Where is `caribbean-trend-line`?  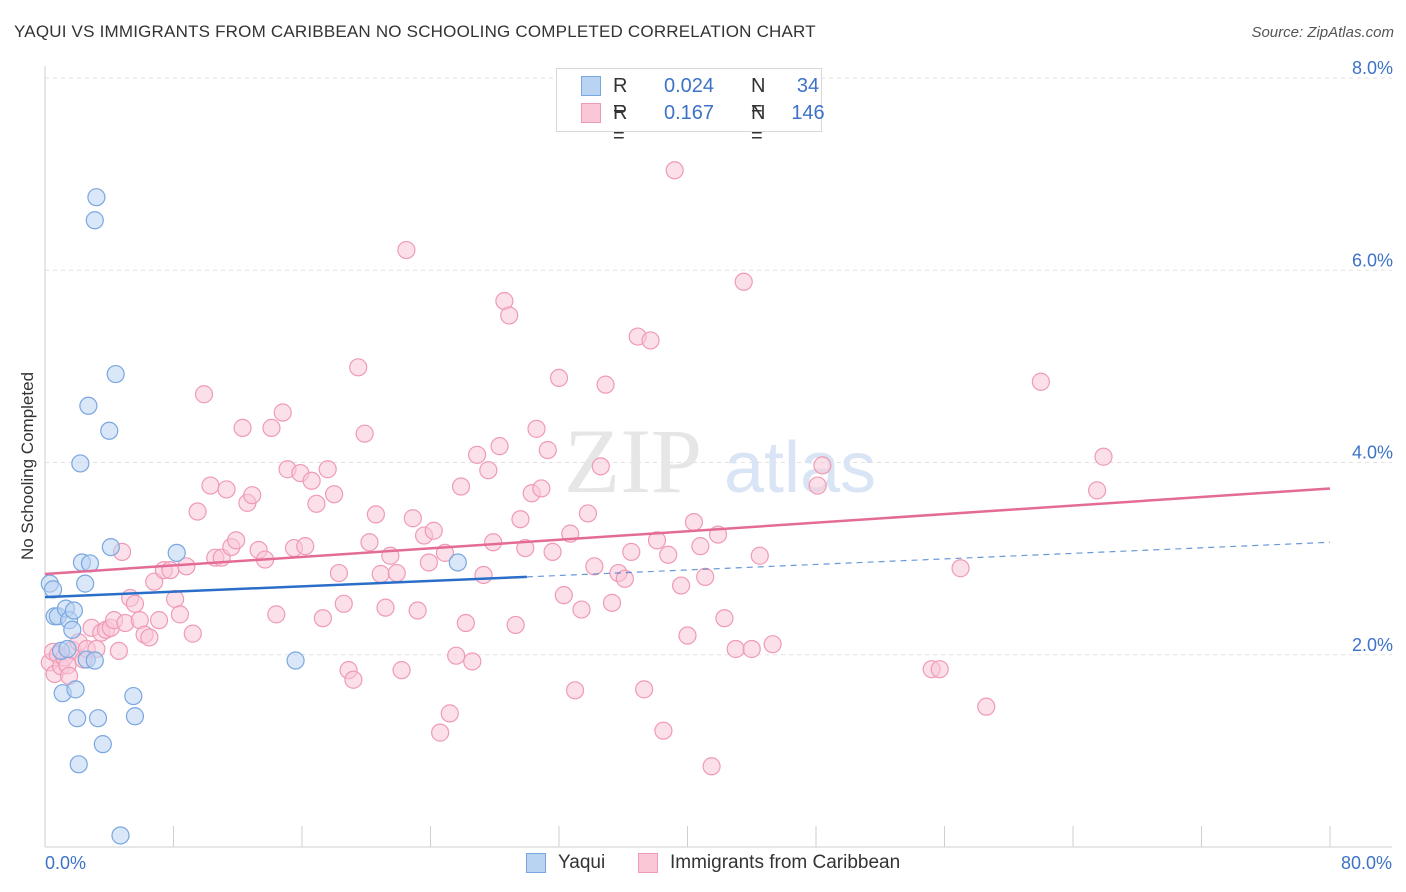
caribbean-trend-line is located at coordinates (687, 531).